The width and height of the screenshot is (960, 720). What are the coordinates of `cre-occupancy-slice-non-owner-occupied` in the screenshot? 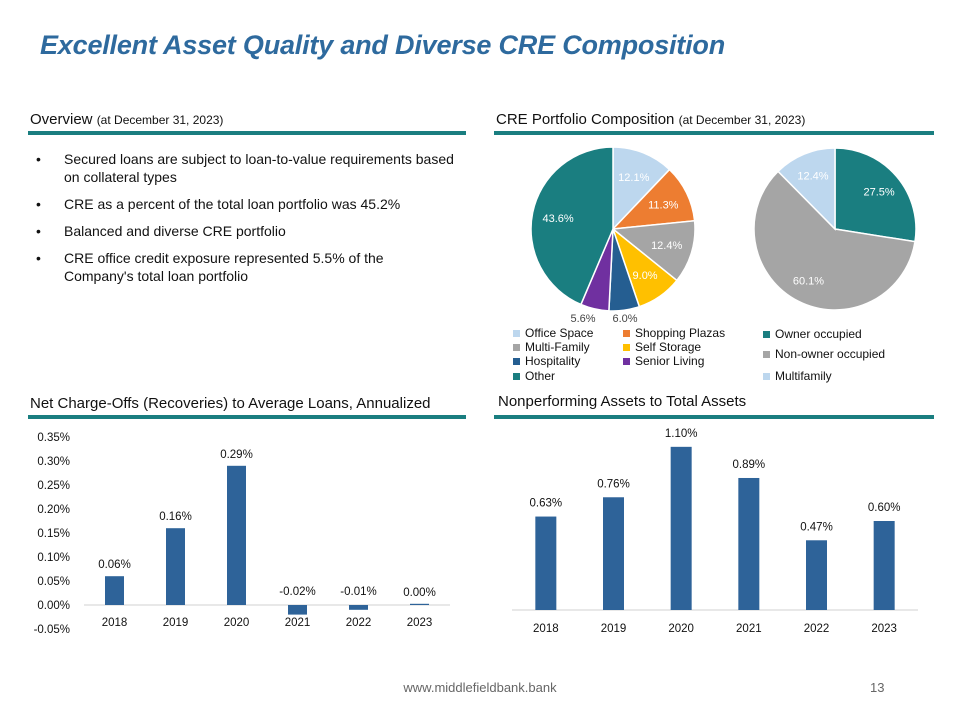 It's located at (834, 240).